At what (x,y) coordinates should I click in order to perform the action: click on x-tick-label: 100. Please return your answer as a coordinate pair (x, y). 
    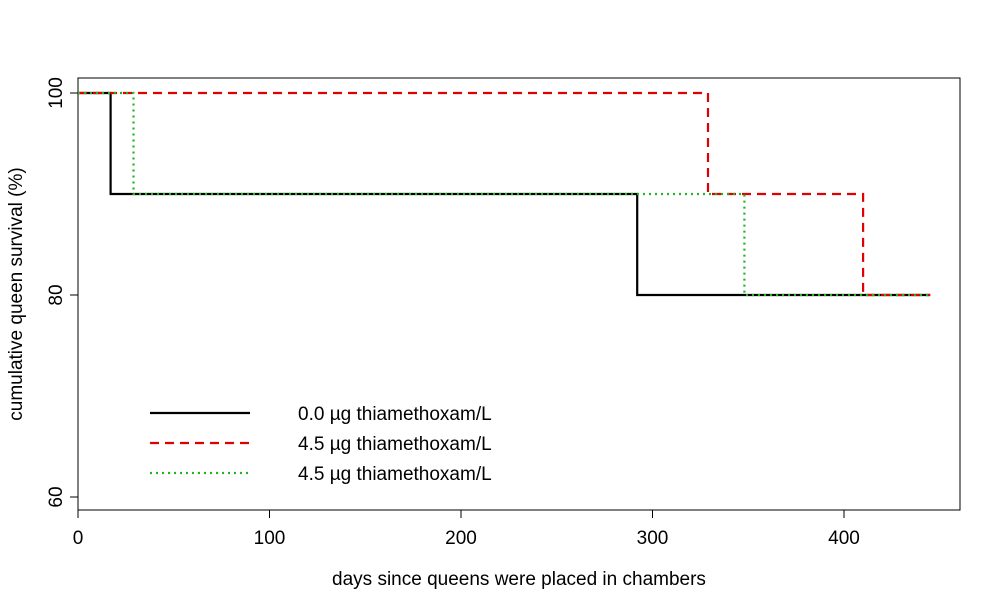
    Looking at the image, I should click on (270, 538).